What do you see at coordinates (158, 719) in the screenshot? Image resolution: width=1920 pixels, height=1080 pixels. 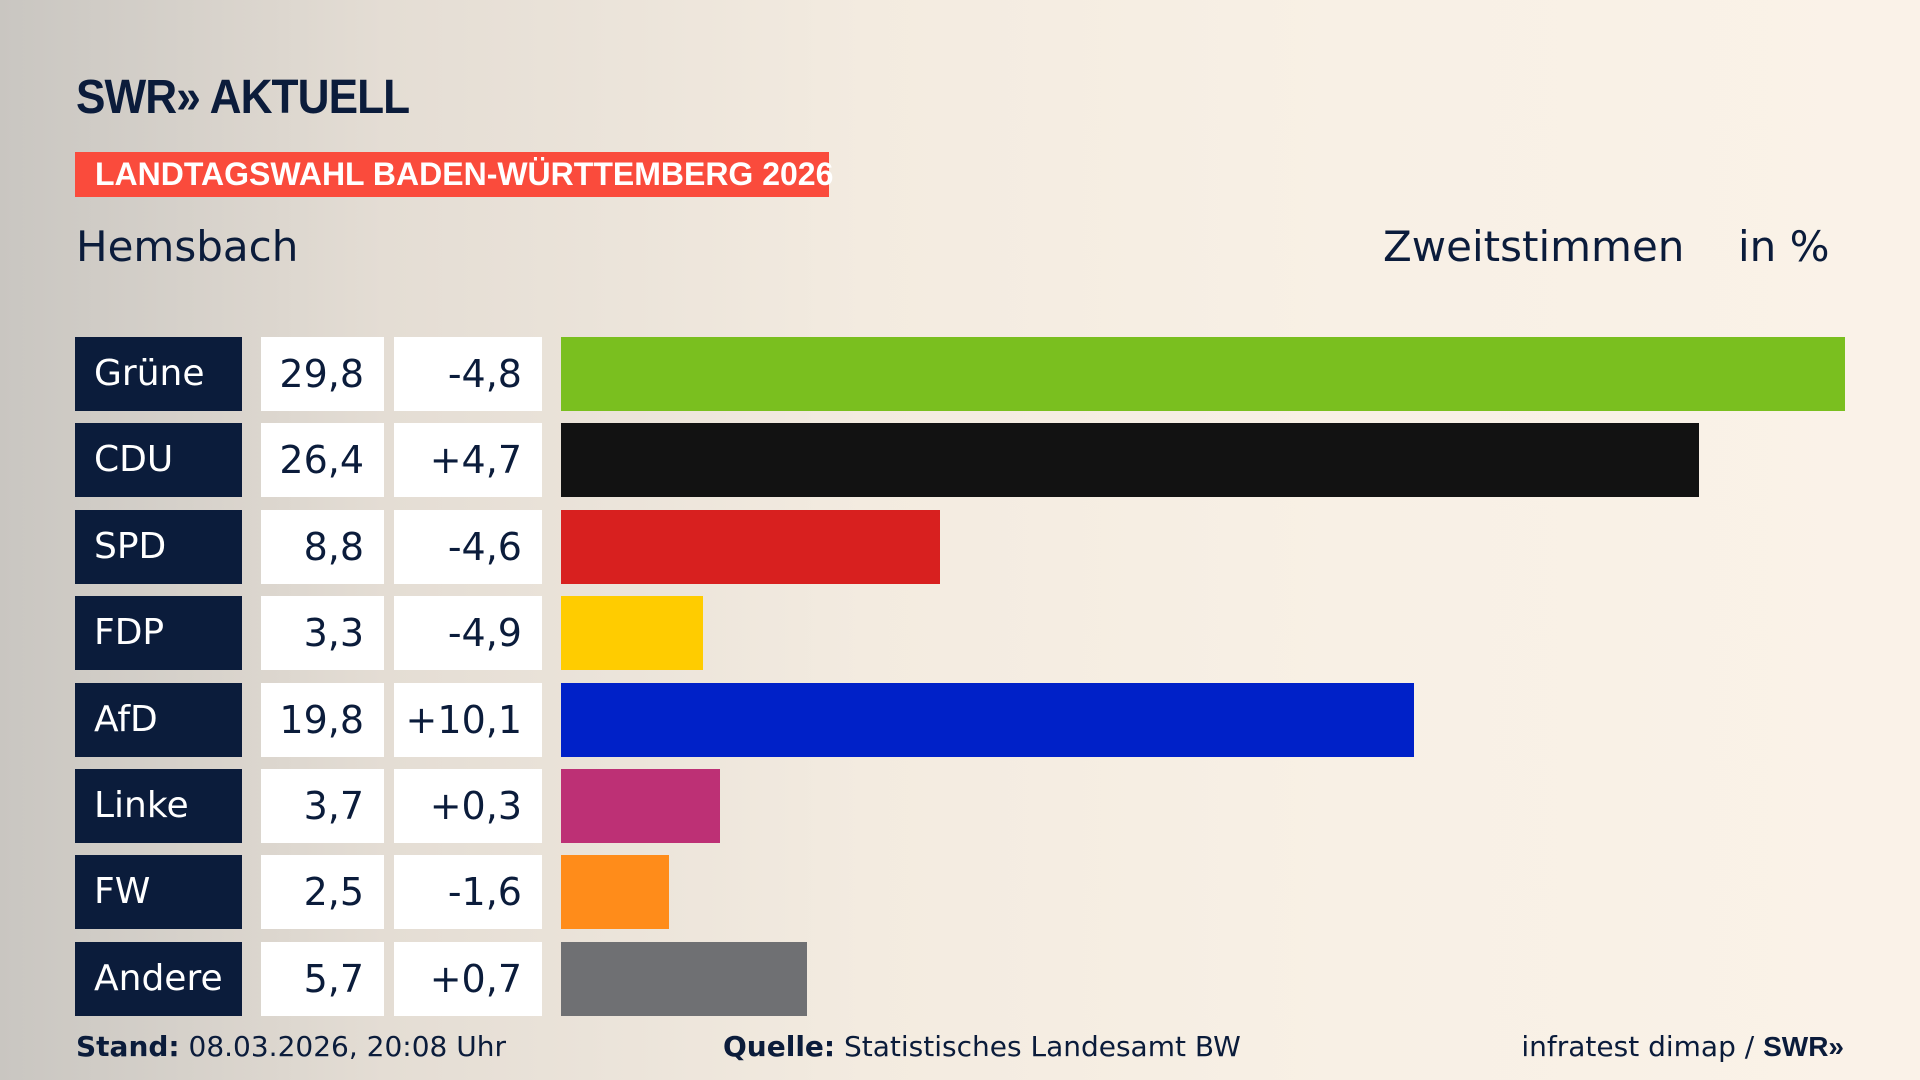 I see `party-label: AfD` at bounding box center [158, 719].